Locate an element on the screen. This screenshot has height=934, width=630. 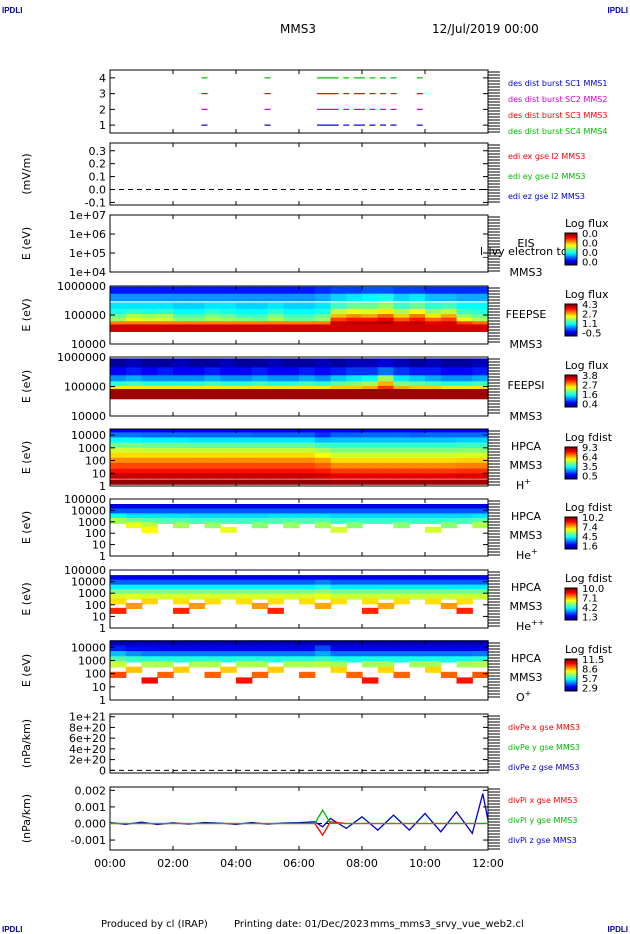
colorbar-tick-label: 2.7 is located at coordinates (590, 315).